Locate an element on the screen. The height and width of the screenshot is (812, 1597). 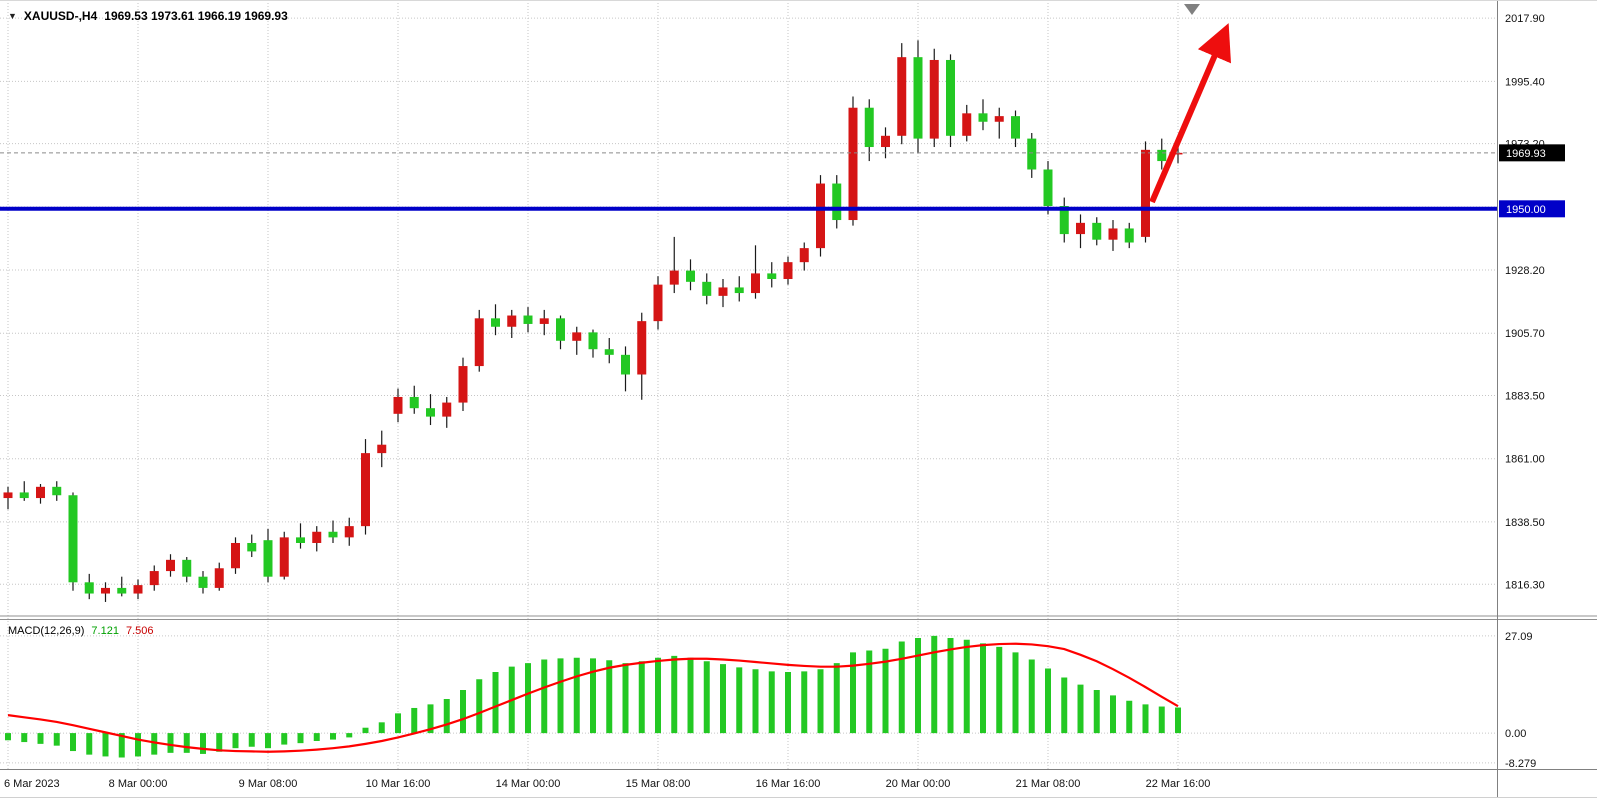
price-axis-label: 1816.30 is located at coordinates (1525, 585).